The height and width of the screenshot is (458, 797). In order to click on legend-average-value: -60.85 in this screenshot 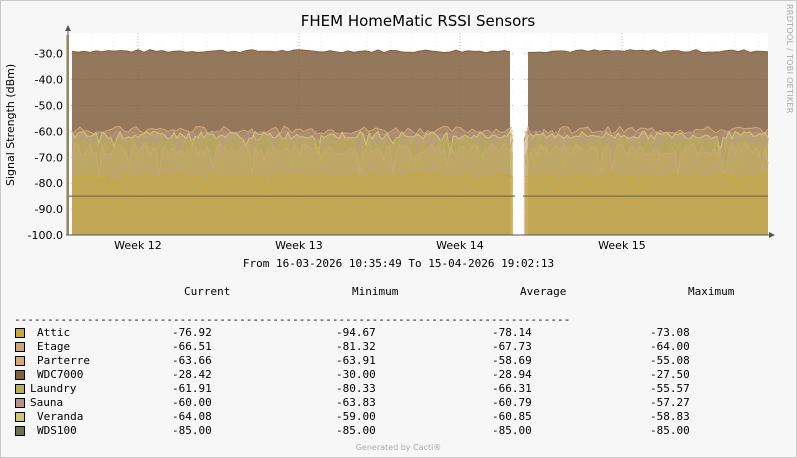, I will do `click(512, 416)`.